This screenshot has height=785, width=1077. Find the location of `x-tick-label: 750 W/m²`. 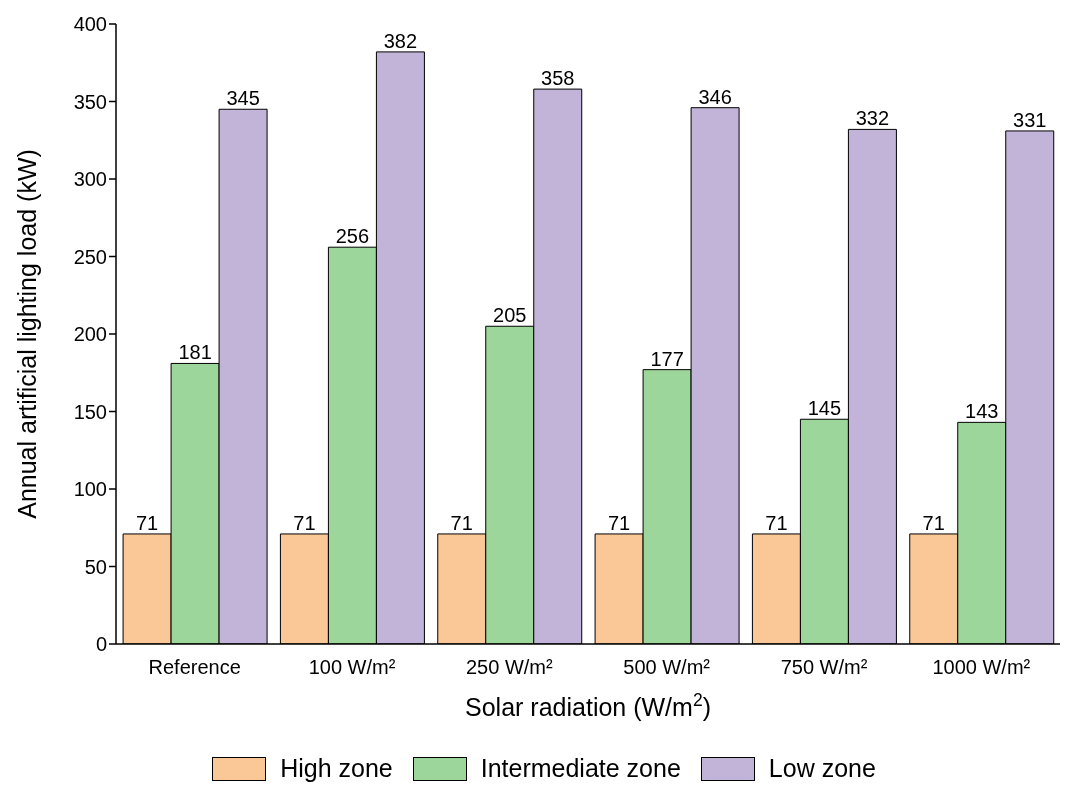

x-tick-label: 750 W/m² is located at coordinates (824, 667).